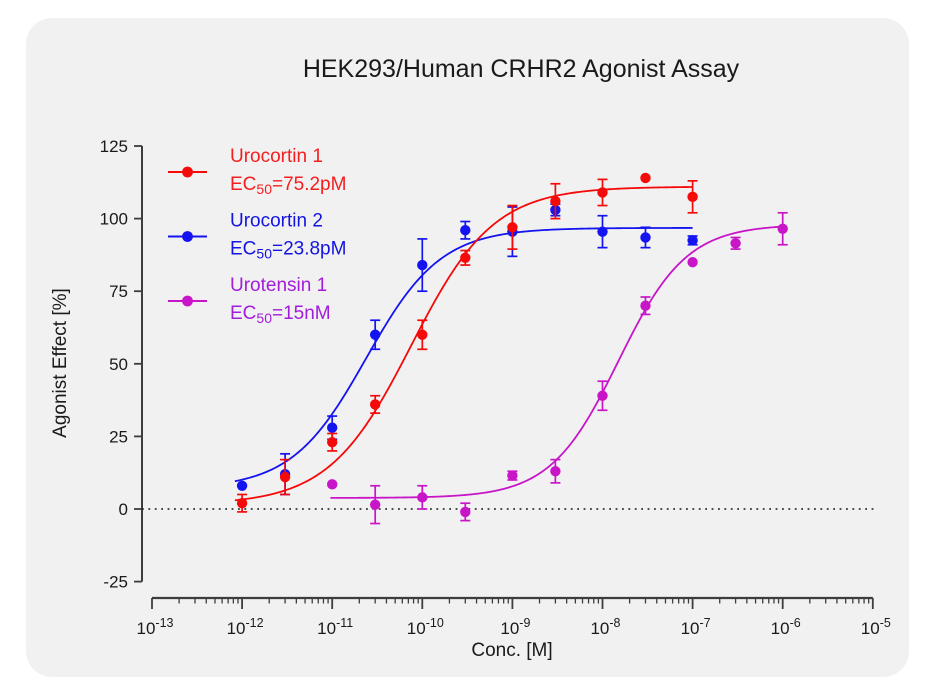 The height and width of the screenshot is (700, 928). What do you see at coordinates (280, 314) in the screenshot?
I see `legend-ec50-value: EC50=15nM` at bounding box center [280, 314].